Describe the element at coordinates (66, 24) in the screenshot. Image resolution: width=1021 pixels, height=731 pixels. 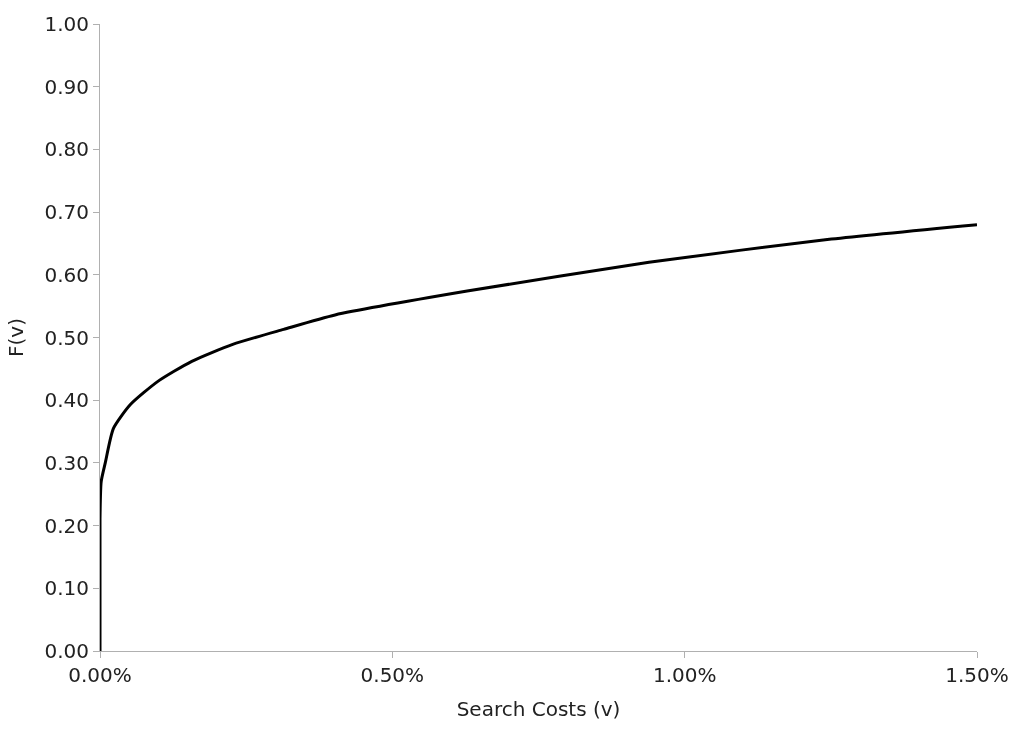
I see `y-tick-label: 1.00` at that location.